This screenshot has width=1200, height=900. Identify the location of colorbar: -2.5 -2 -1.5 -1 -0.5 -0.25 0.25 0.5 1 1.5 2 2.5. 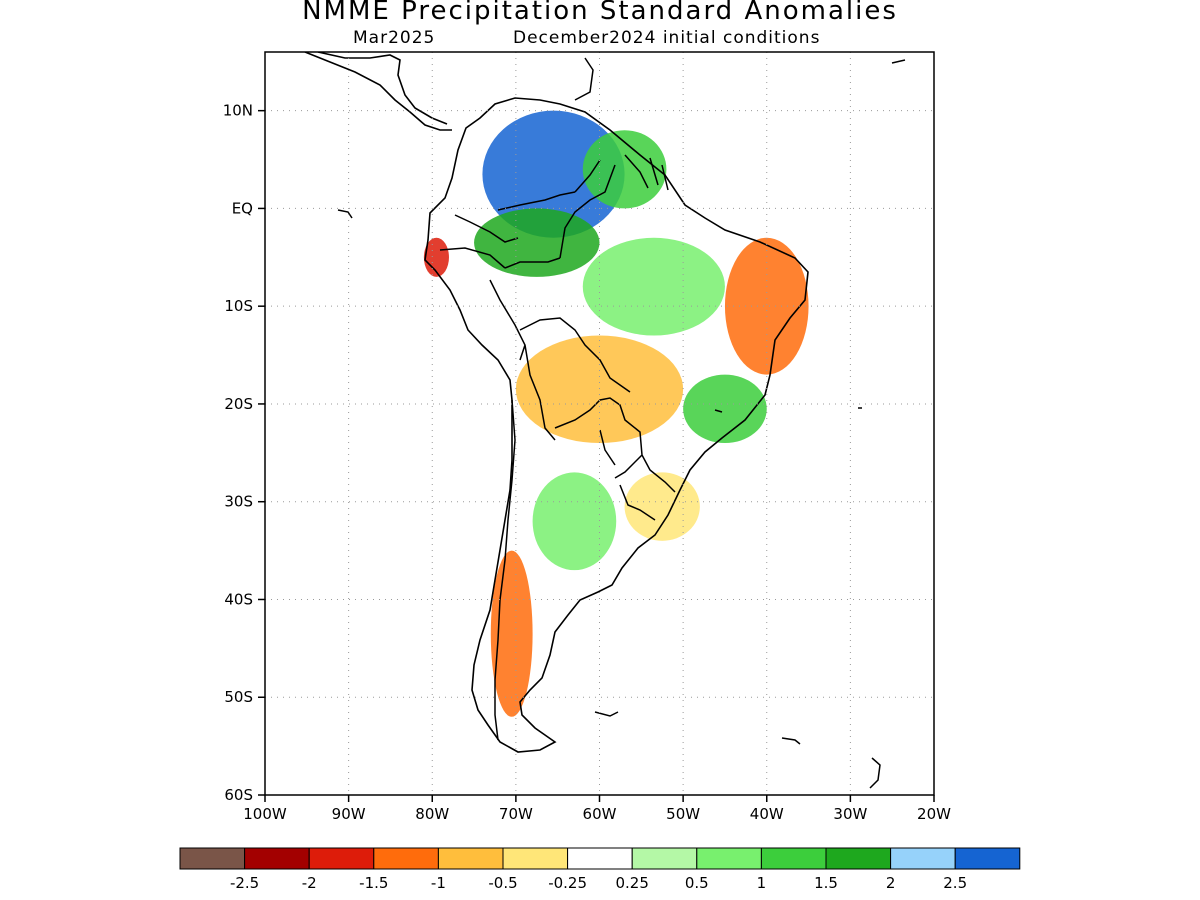
(600, 869).